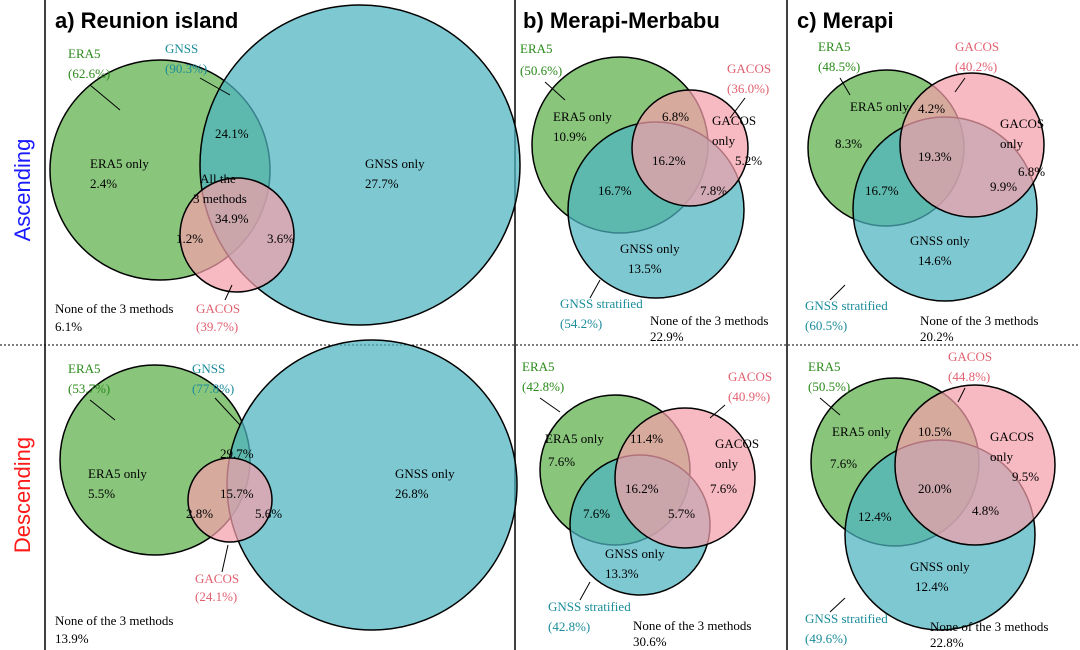 Image resolution: width=1080 pixels, height=650 pixels. What do you see at coordinates (935, 156) in the screenshot?
I see `venn-label: 19.3%` at bounding box center [935, 156].